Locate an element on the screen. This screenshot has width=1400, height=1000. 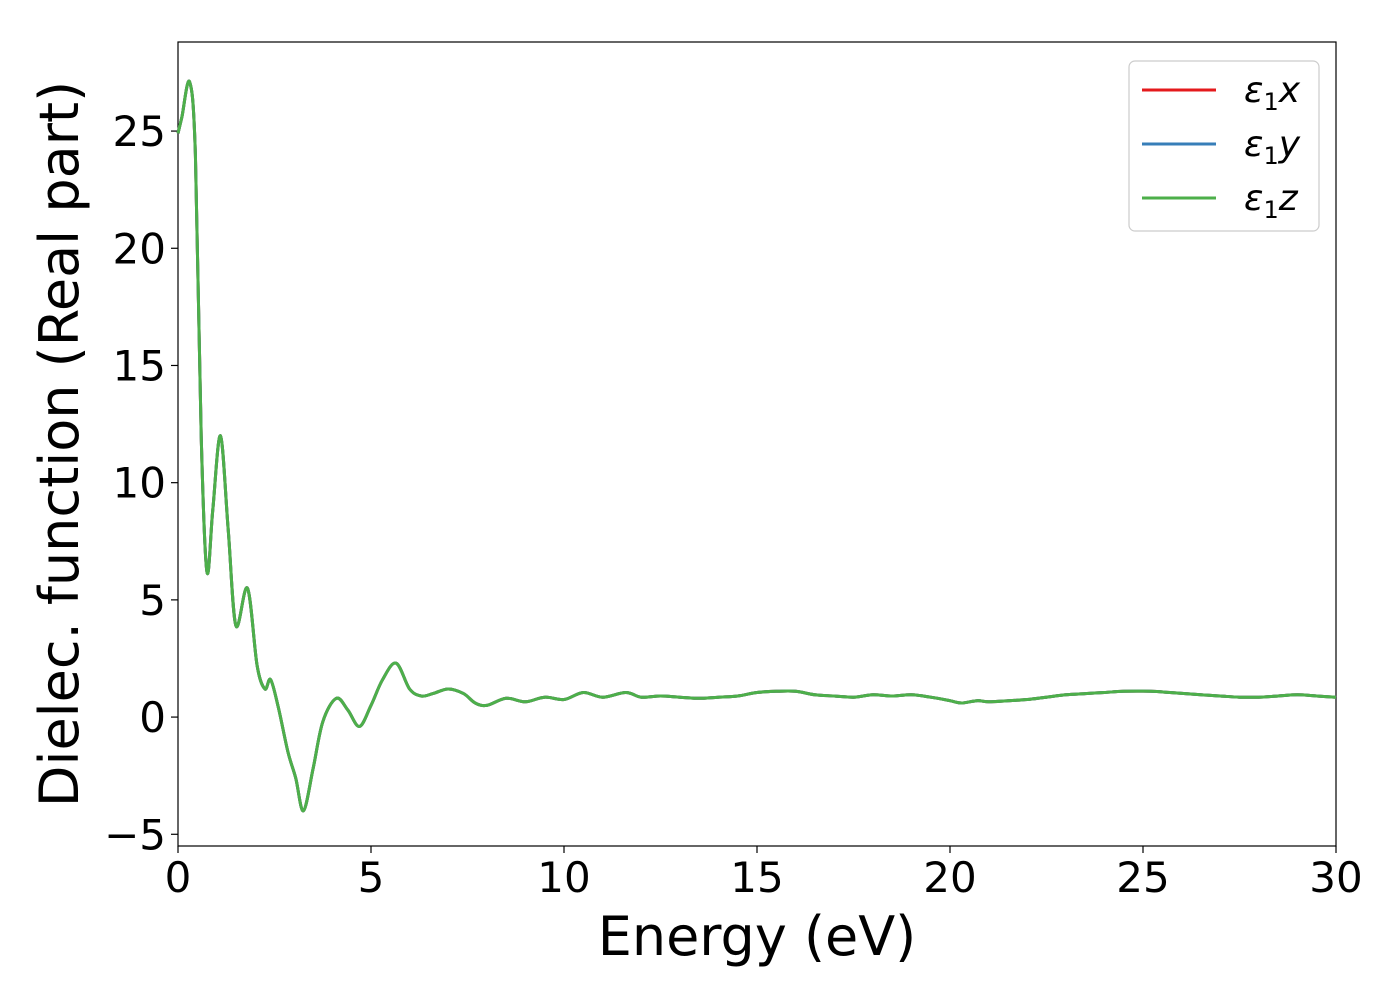
y-tick-label: −5 is located at coordinates (135, 834).